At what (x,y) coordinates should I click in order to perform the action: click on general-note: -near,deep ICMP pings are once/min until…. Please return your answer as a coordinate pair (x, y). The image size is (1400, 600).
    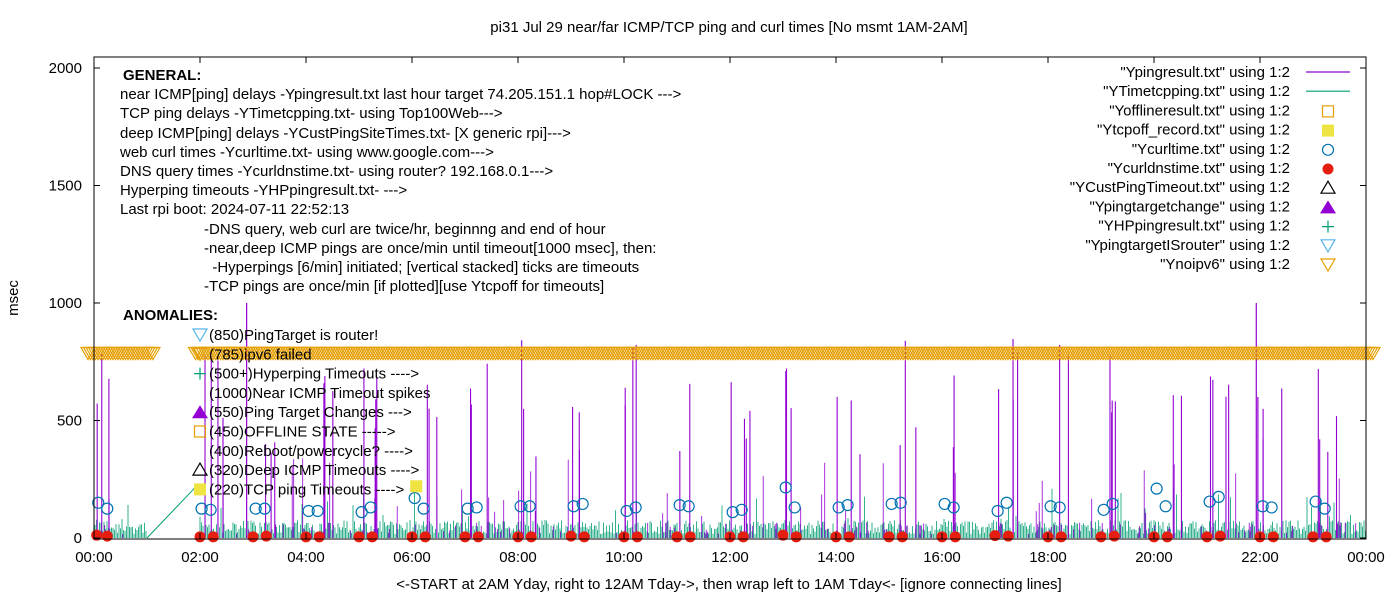
    Looking at the image, I should click on (430, 248).